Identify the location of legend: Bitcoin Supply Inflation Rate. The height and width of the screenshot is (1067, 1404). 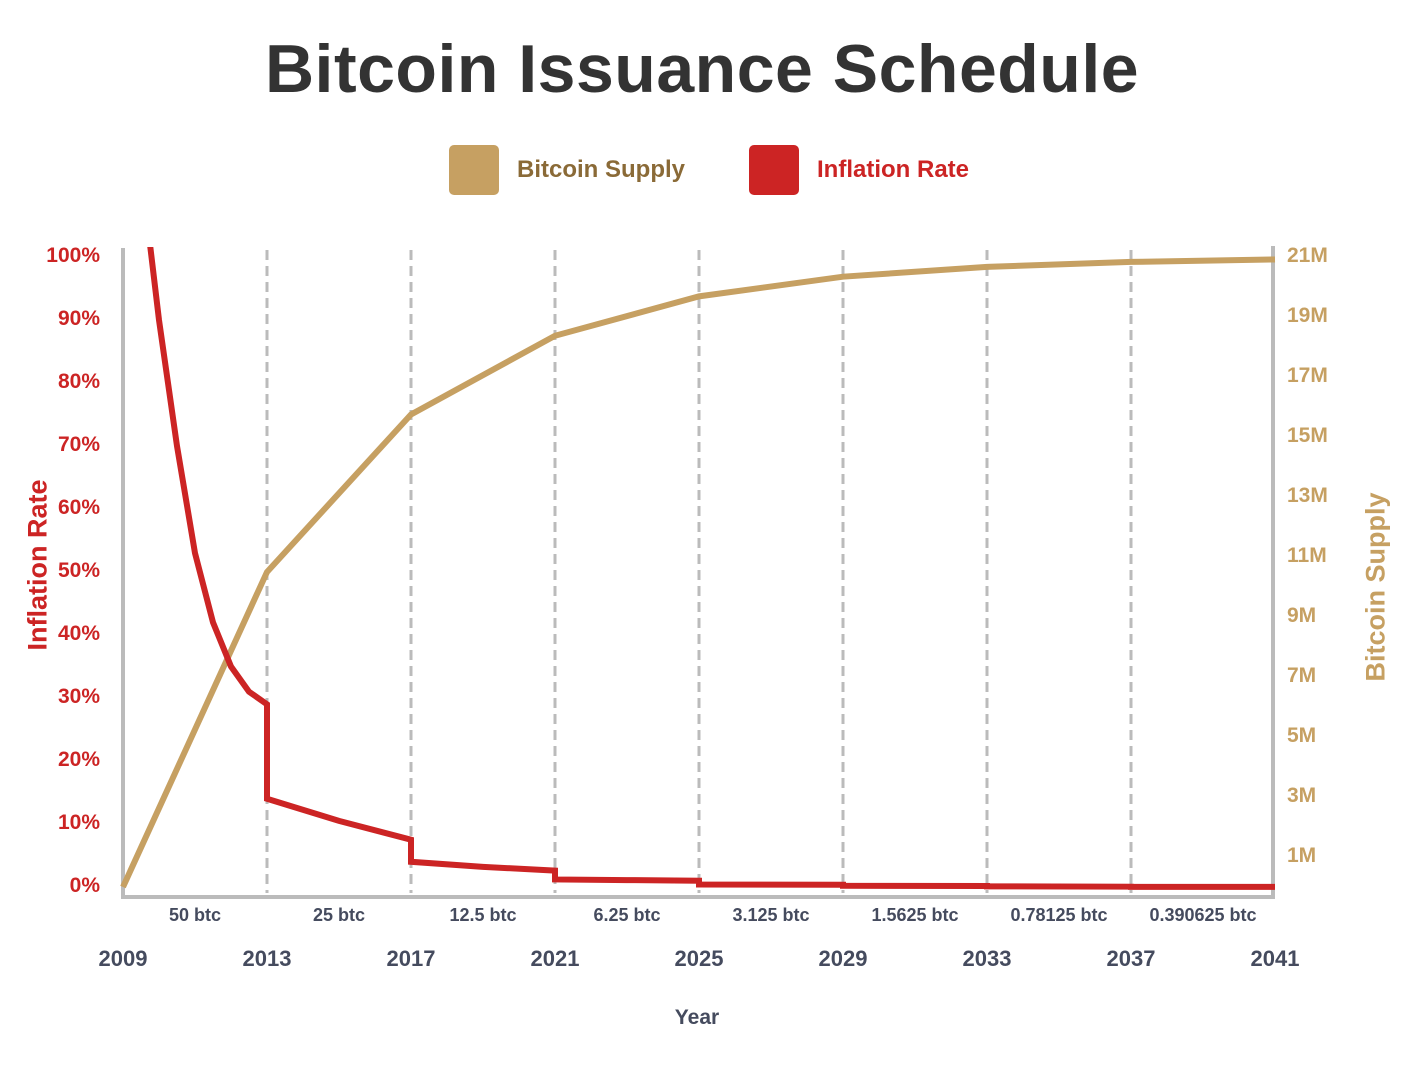
(702, 170).